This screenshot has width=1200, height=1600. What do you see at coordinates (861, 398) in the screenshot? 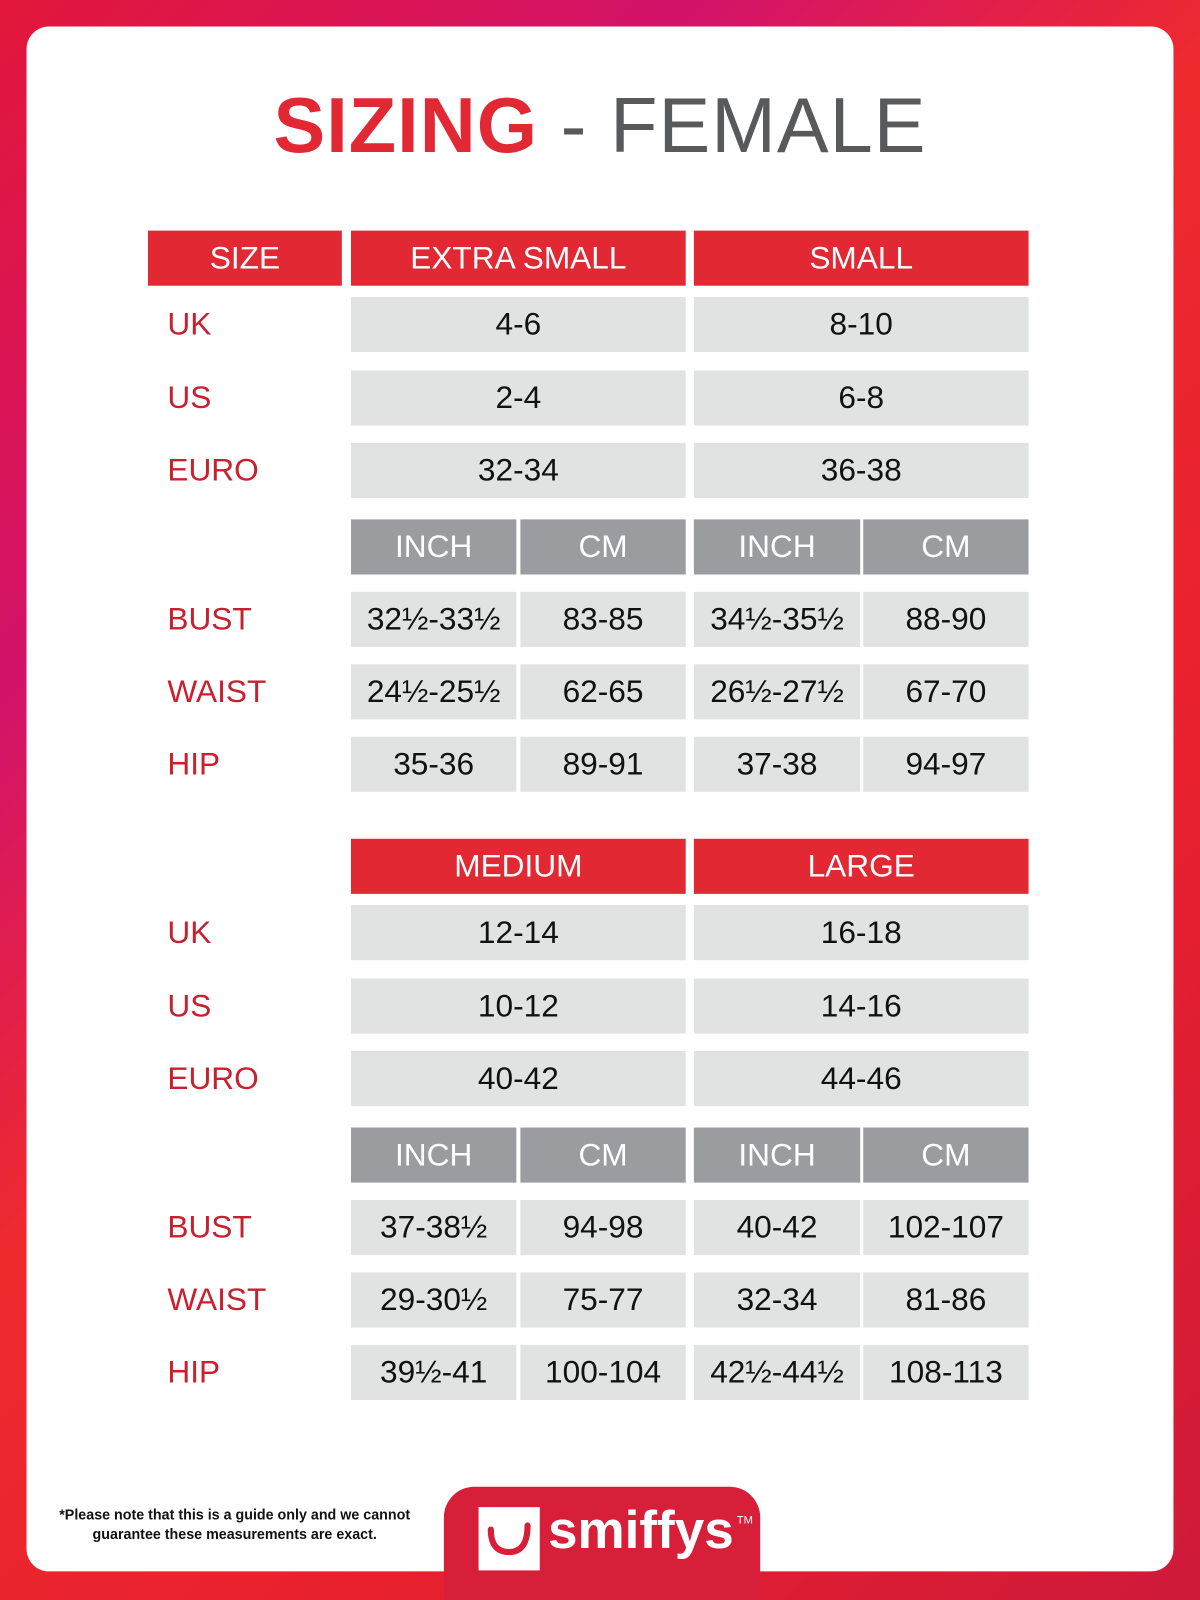
I see `cell-us: 6-8` at bounding box center [861, 398].